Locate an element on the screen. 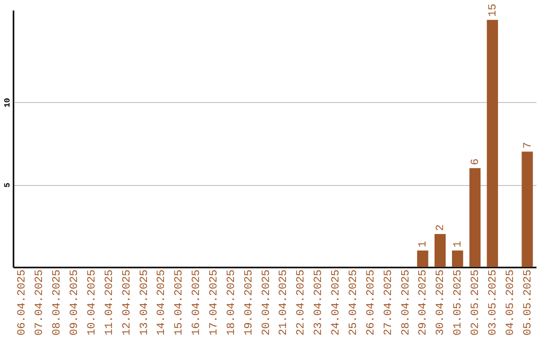 The height and width of the screenshot is (340, 540). x-tick-label: 12.04.2025 is located at coordinates (127, 303).